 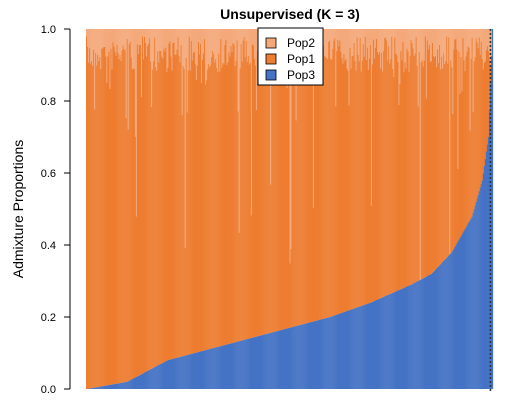 What do you see at coordinates (301, 59) in the screenshot?
I see `legend-label-pop1: Pop1` at bounding box center [301, 59].